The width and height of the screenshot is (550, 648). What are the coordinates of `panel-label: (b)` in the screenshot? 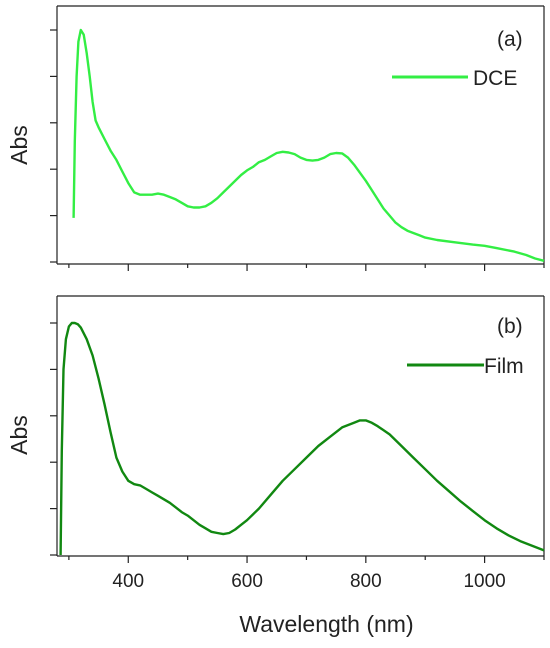 It's located at (510, 326).